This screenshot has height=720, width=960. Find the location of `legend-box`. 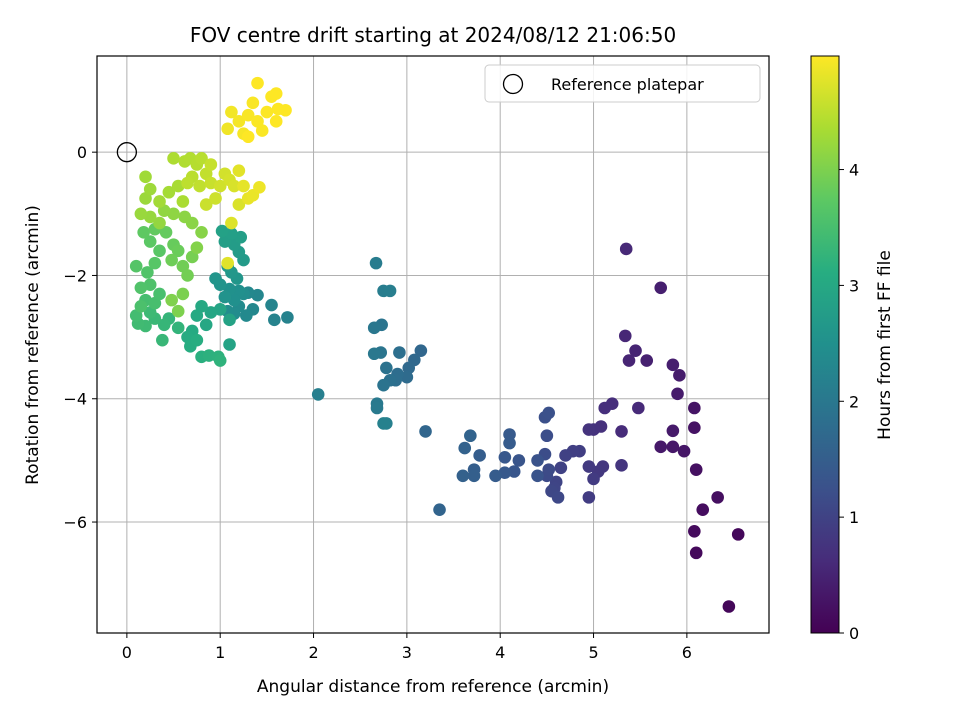

legend-box is located at coordinates (622, 83).